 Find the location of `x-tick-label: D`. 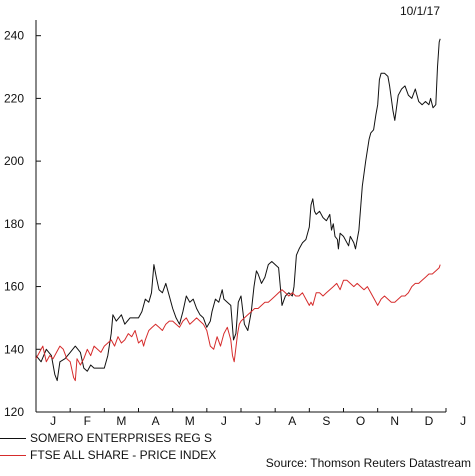

x-tick-label: D is located at coordinates (429, 421).